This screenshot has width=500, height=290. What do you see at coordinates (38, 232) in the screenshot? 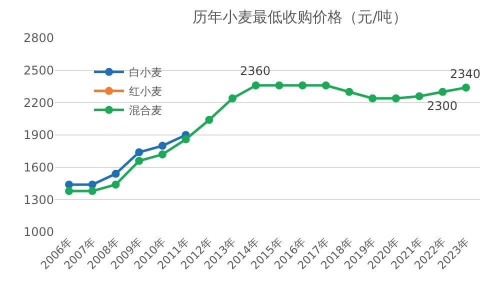
I see `y-tick-label: 1000` at bounding box center [38, 232].